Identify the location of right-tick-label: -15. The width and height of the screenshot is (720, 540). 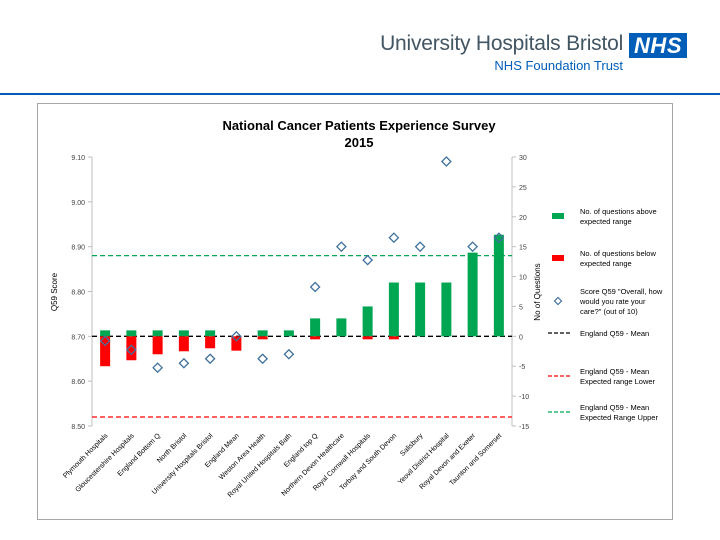
(524, 427).